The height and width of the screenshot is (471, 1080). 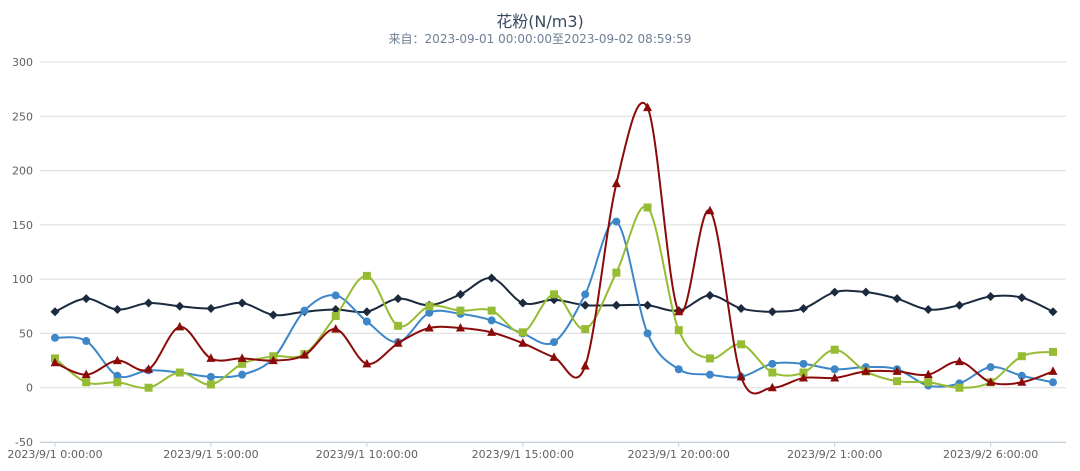 What do you see at coordinates (367, 454) in the screenshot?
I see `x-tick-label: 2023/9/1 10:00:00` at bounding box center [367, 454].